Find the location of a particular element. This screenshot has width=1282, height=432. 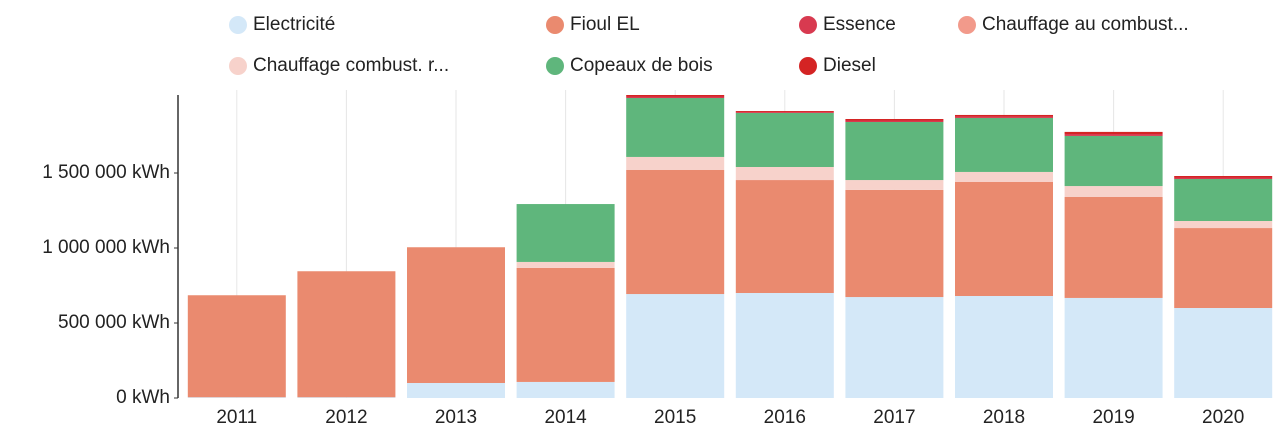

y-tick-label: 500 000 kWh is located at coordinates (114, 322).